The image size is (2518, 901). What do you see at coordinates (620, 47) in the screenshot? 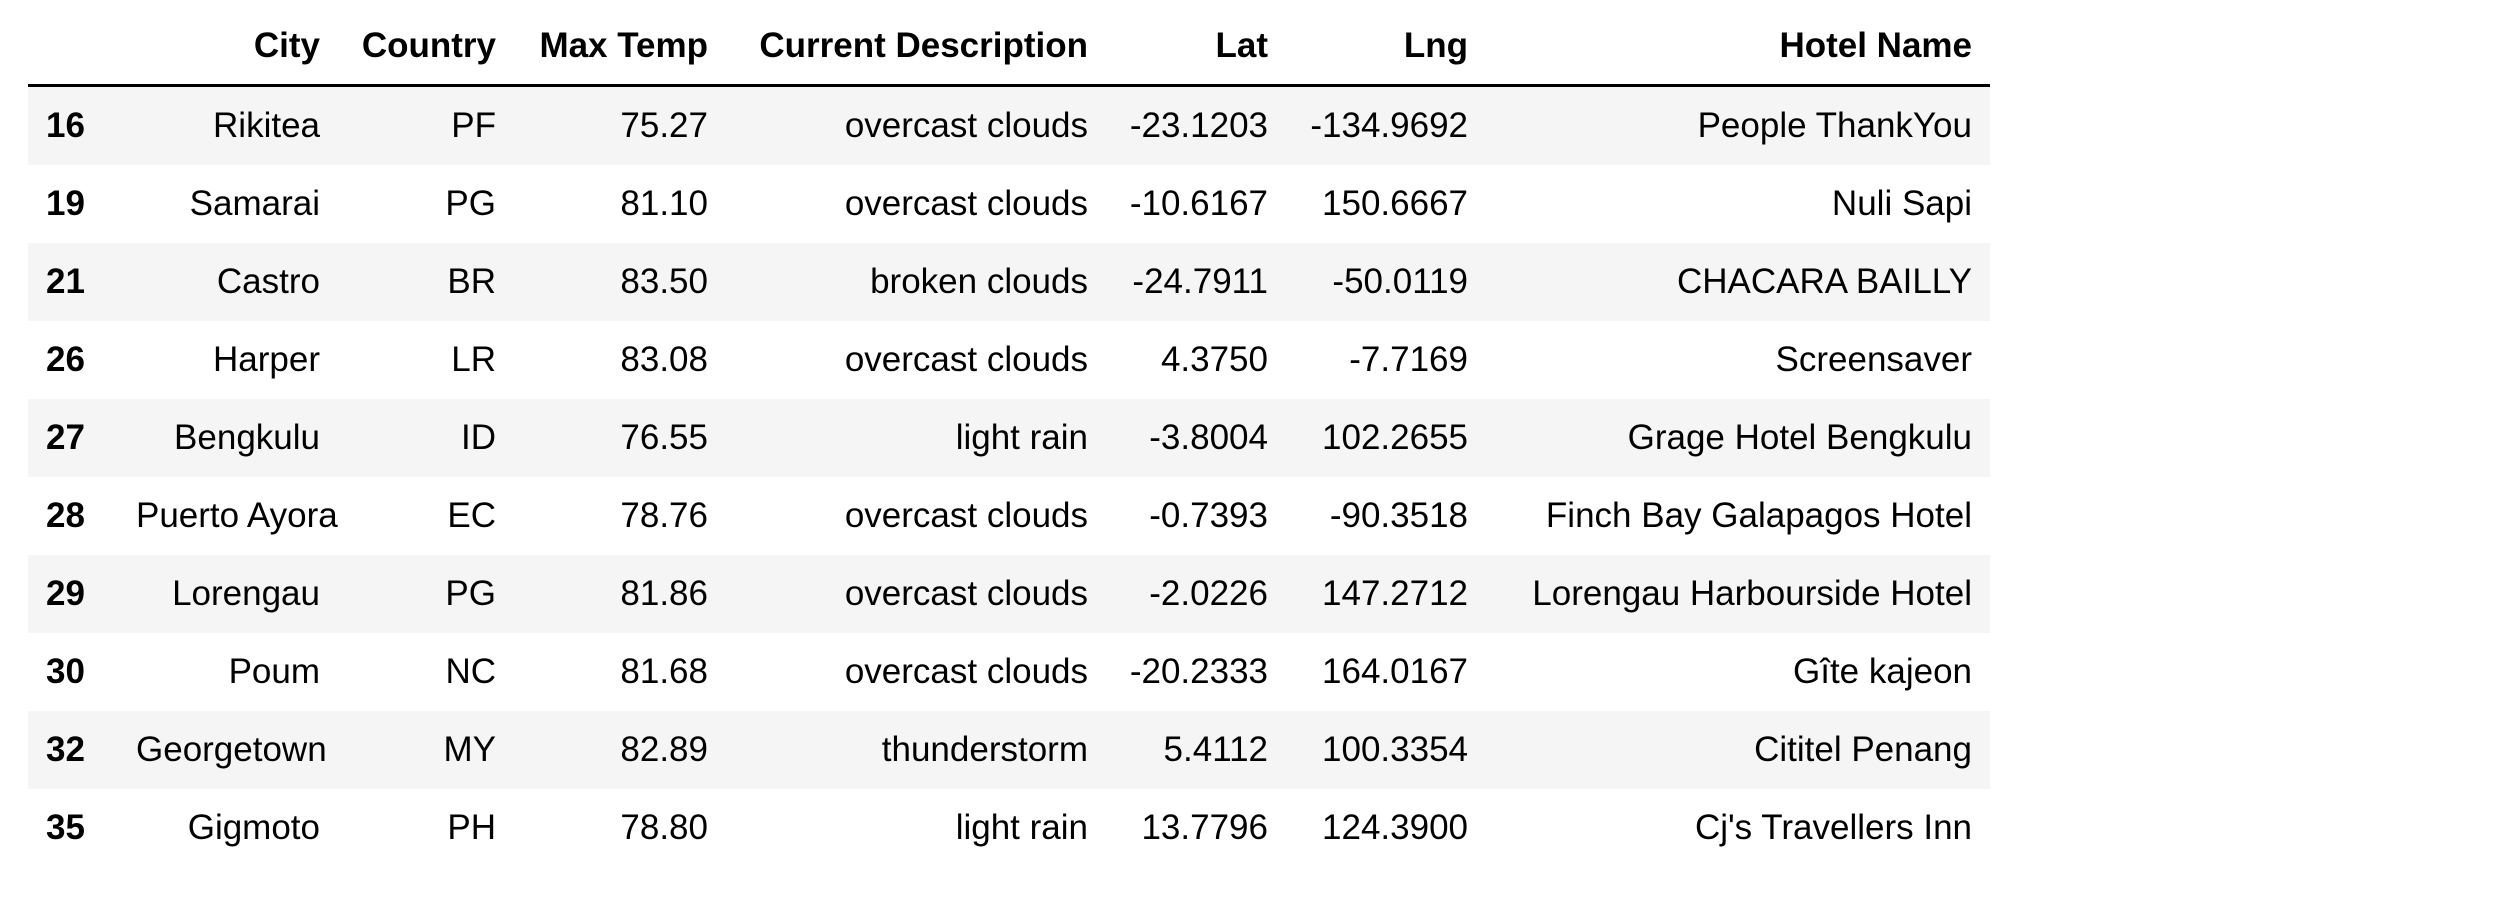
I see `column-header-max-temp: Max Temp` at bounding box center [620, 47].